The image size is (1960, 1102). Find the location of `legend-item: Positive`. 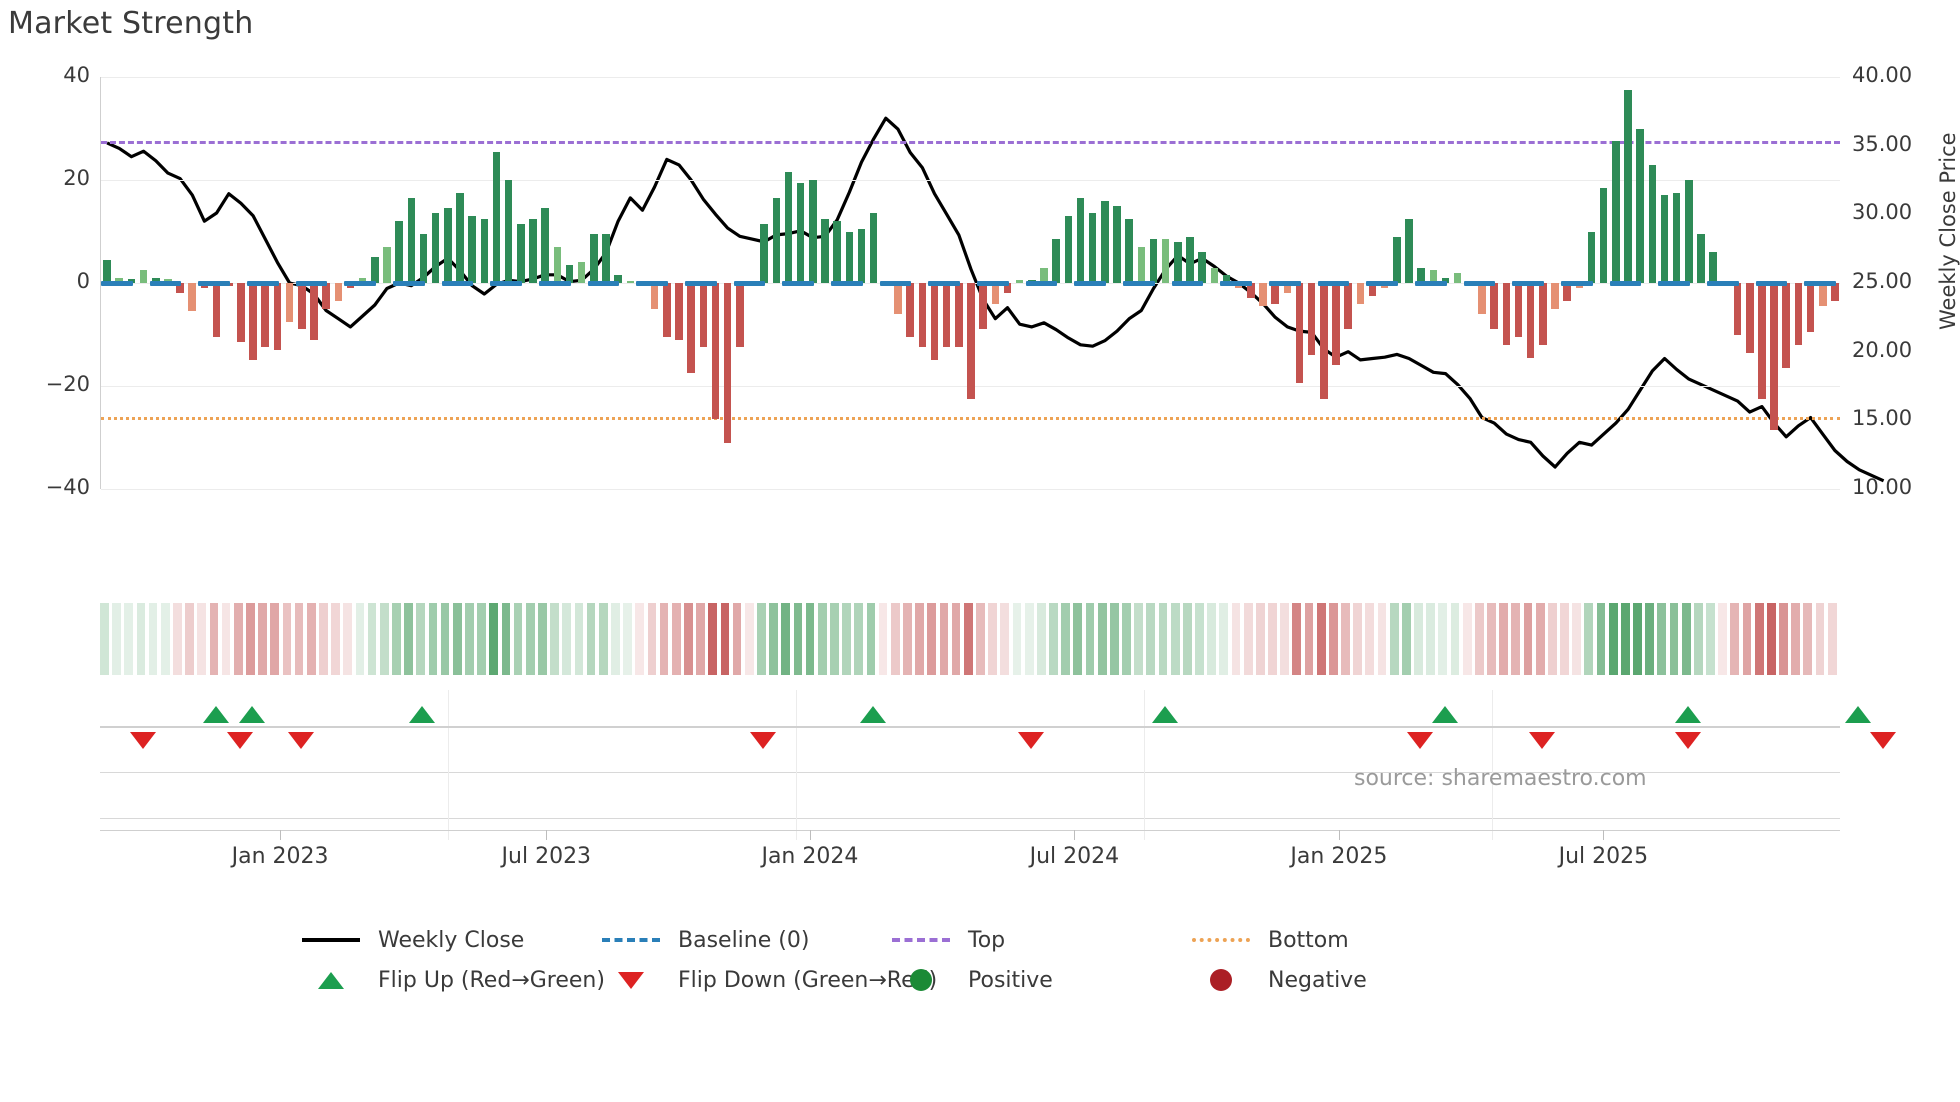

legend-item: Positive is located at coordinates (971, 980).